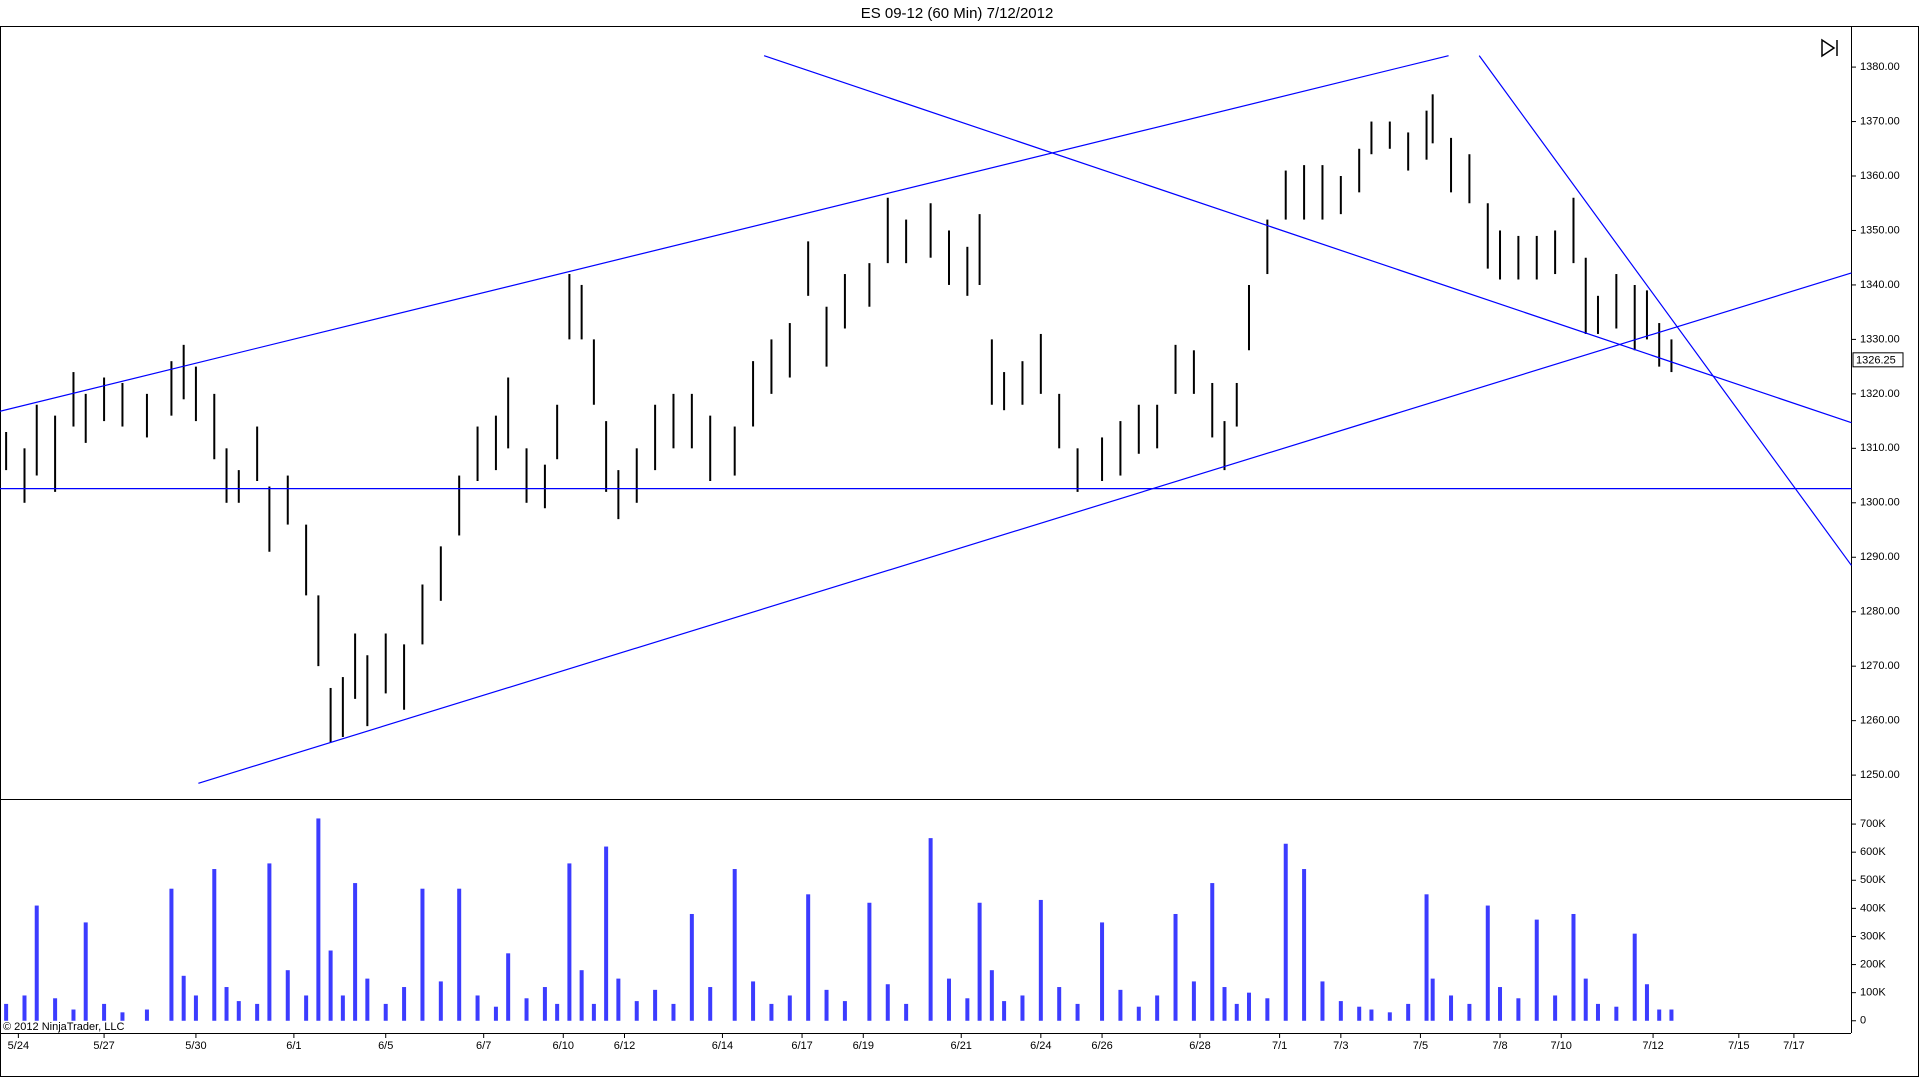  Describe the element at coordinates (385, 1046) in the screenshot. I see `x-tick-label: 6/5` at that location.